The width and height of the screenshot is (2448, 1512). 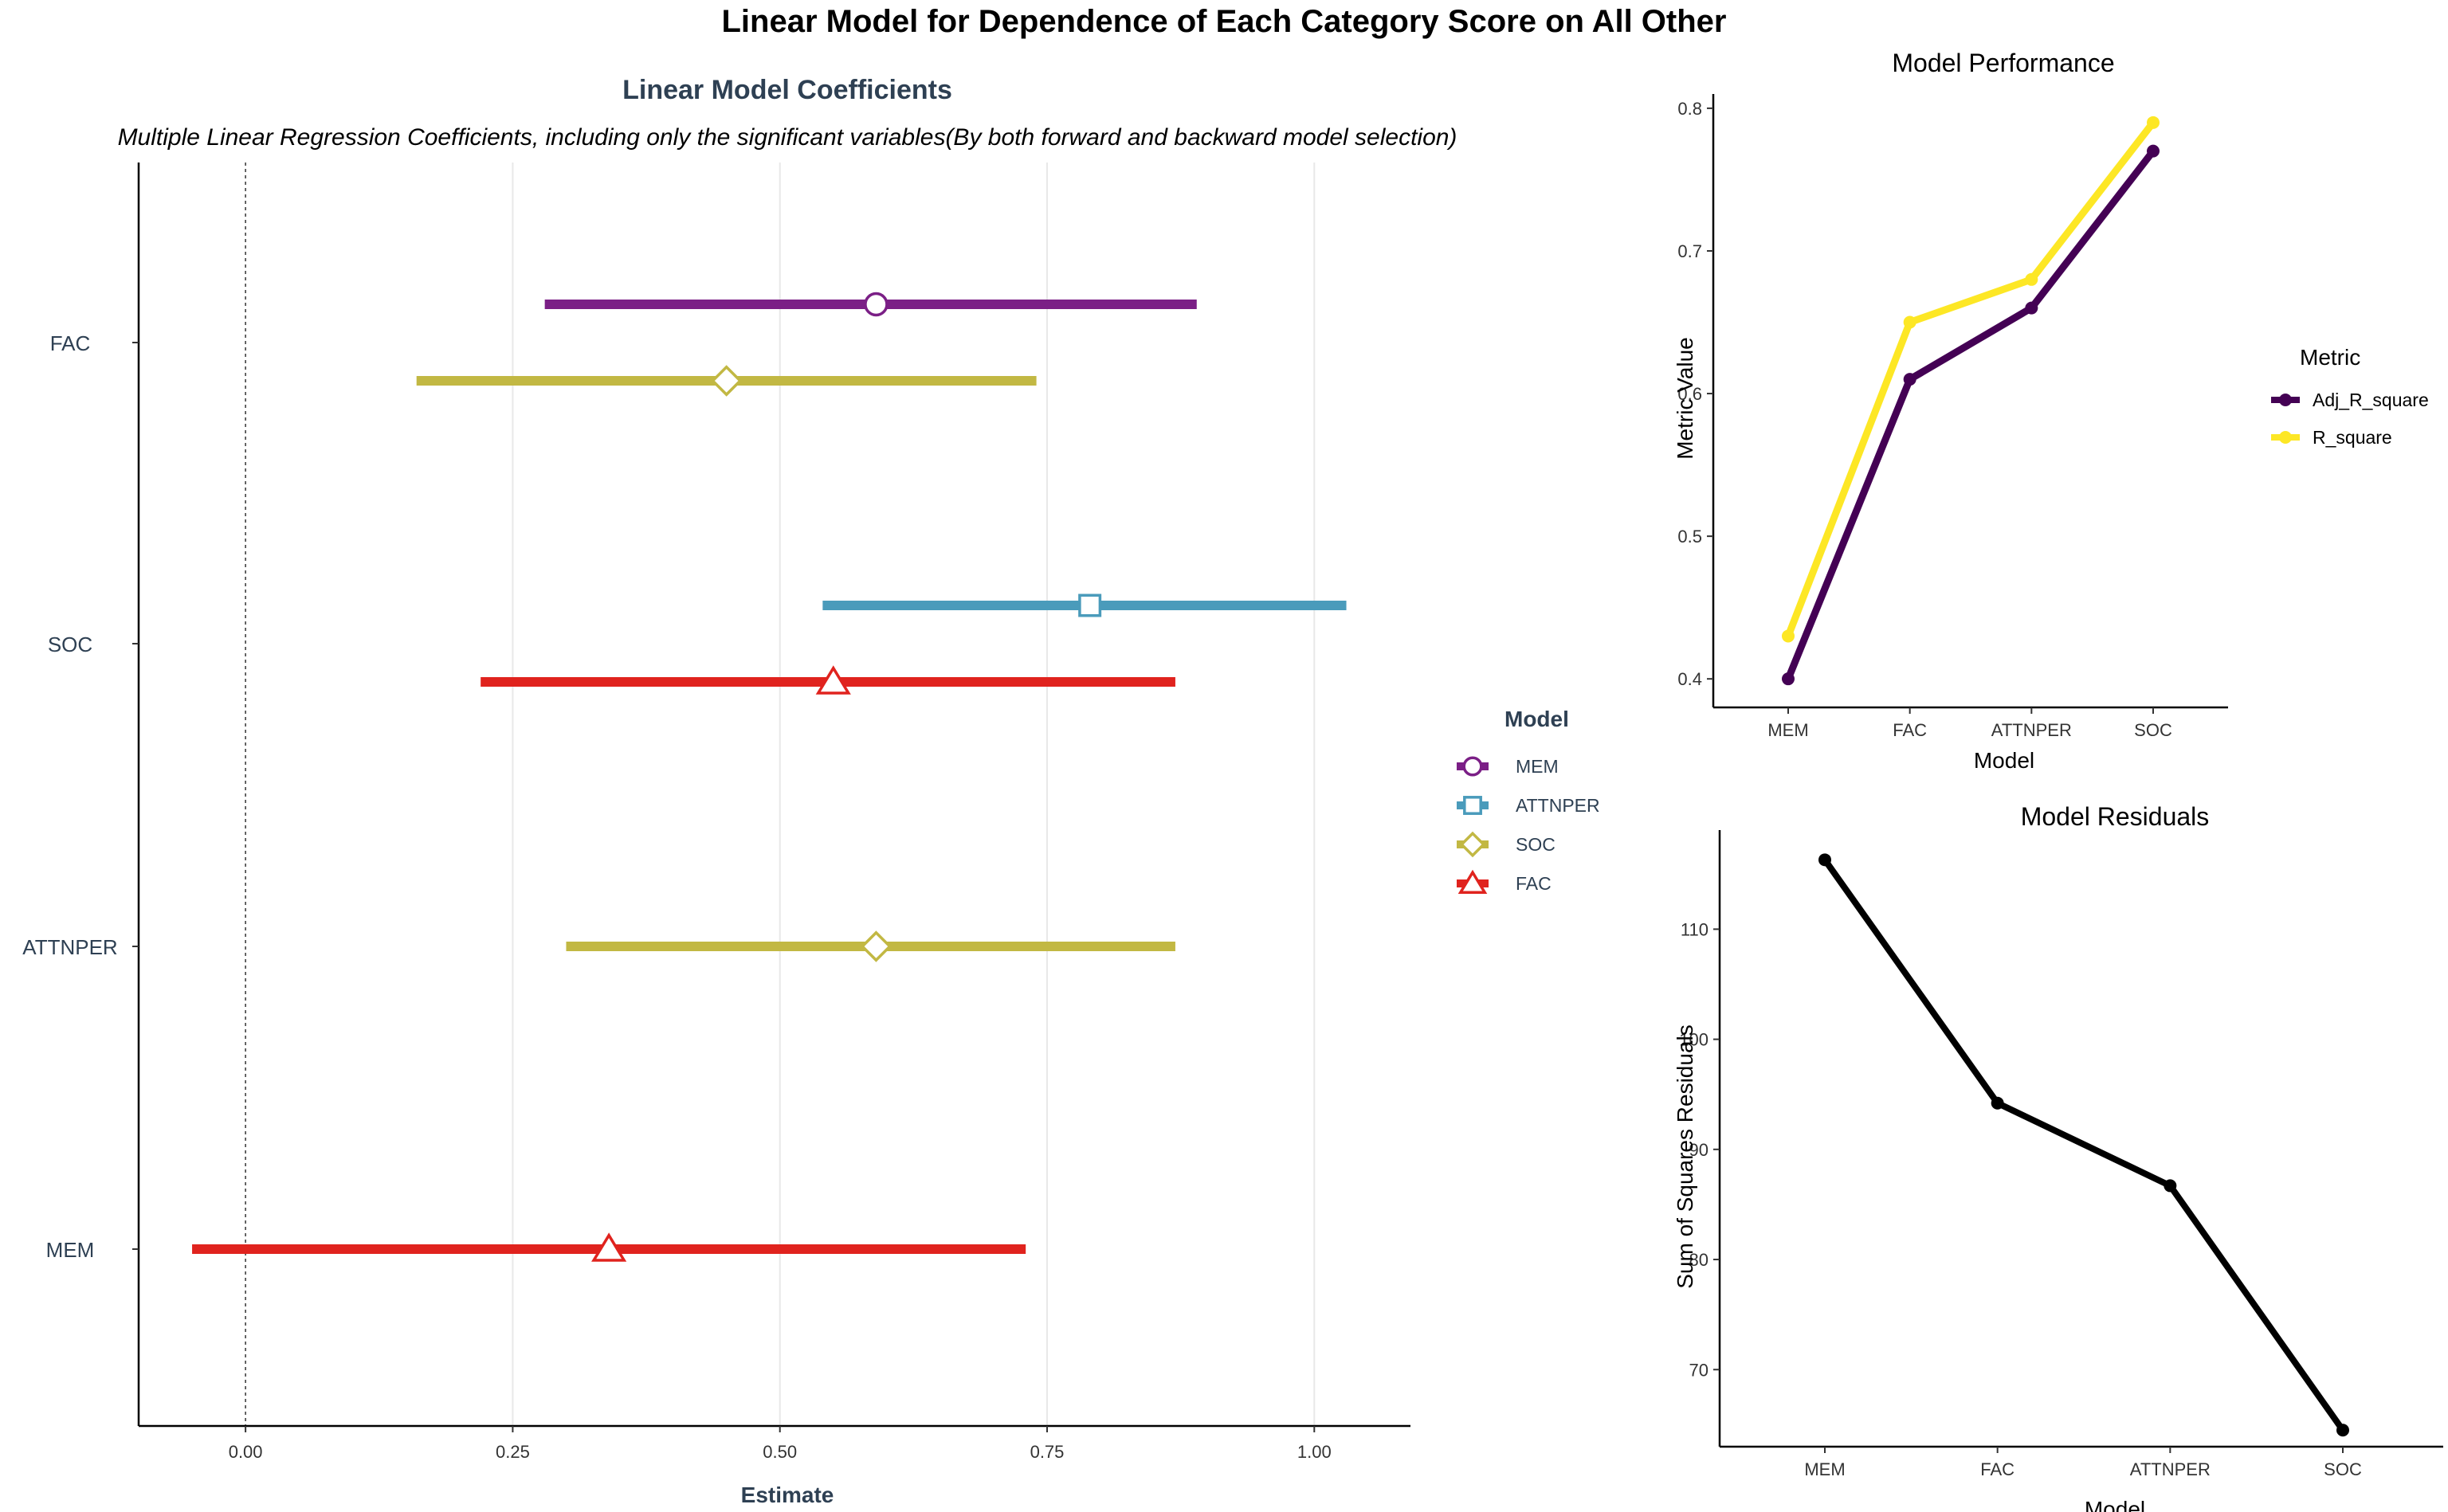 What do you see at coordinates (69, 947) in the screenshot?
I see `y-category-label-attnper: ATTNPER` at bounding box center [69, 947].